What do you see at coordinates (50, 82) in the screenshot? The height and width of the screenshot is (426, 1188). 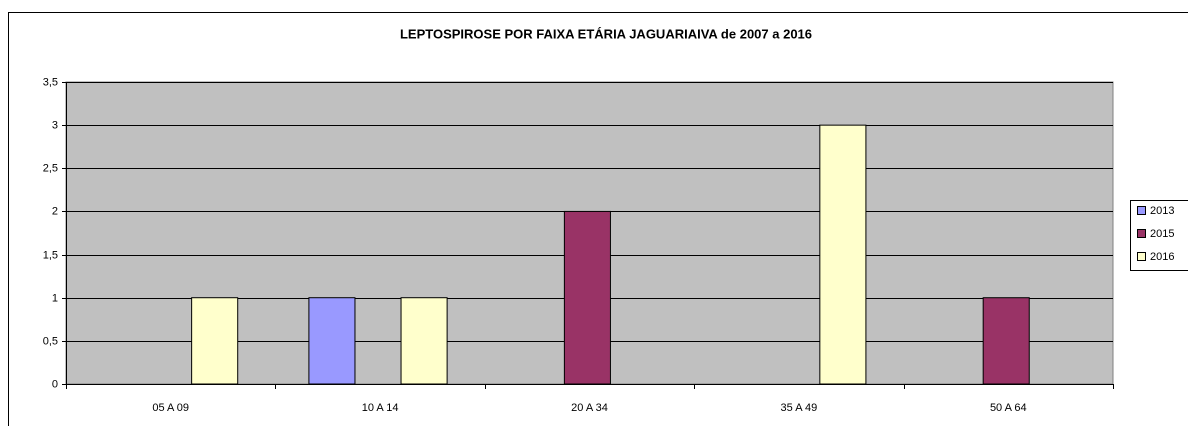 I see `y-tick-label: 3,5` at bounding box center [50, 82].